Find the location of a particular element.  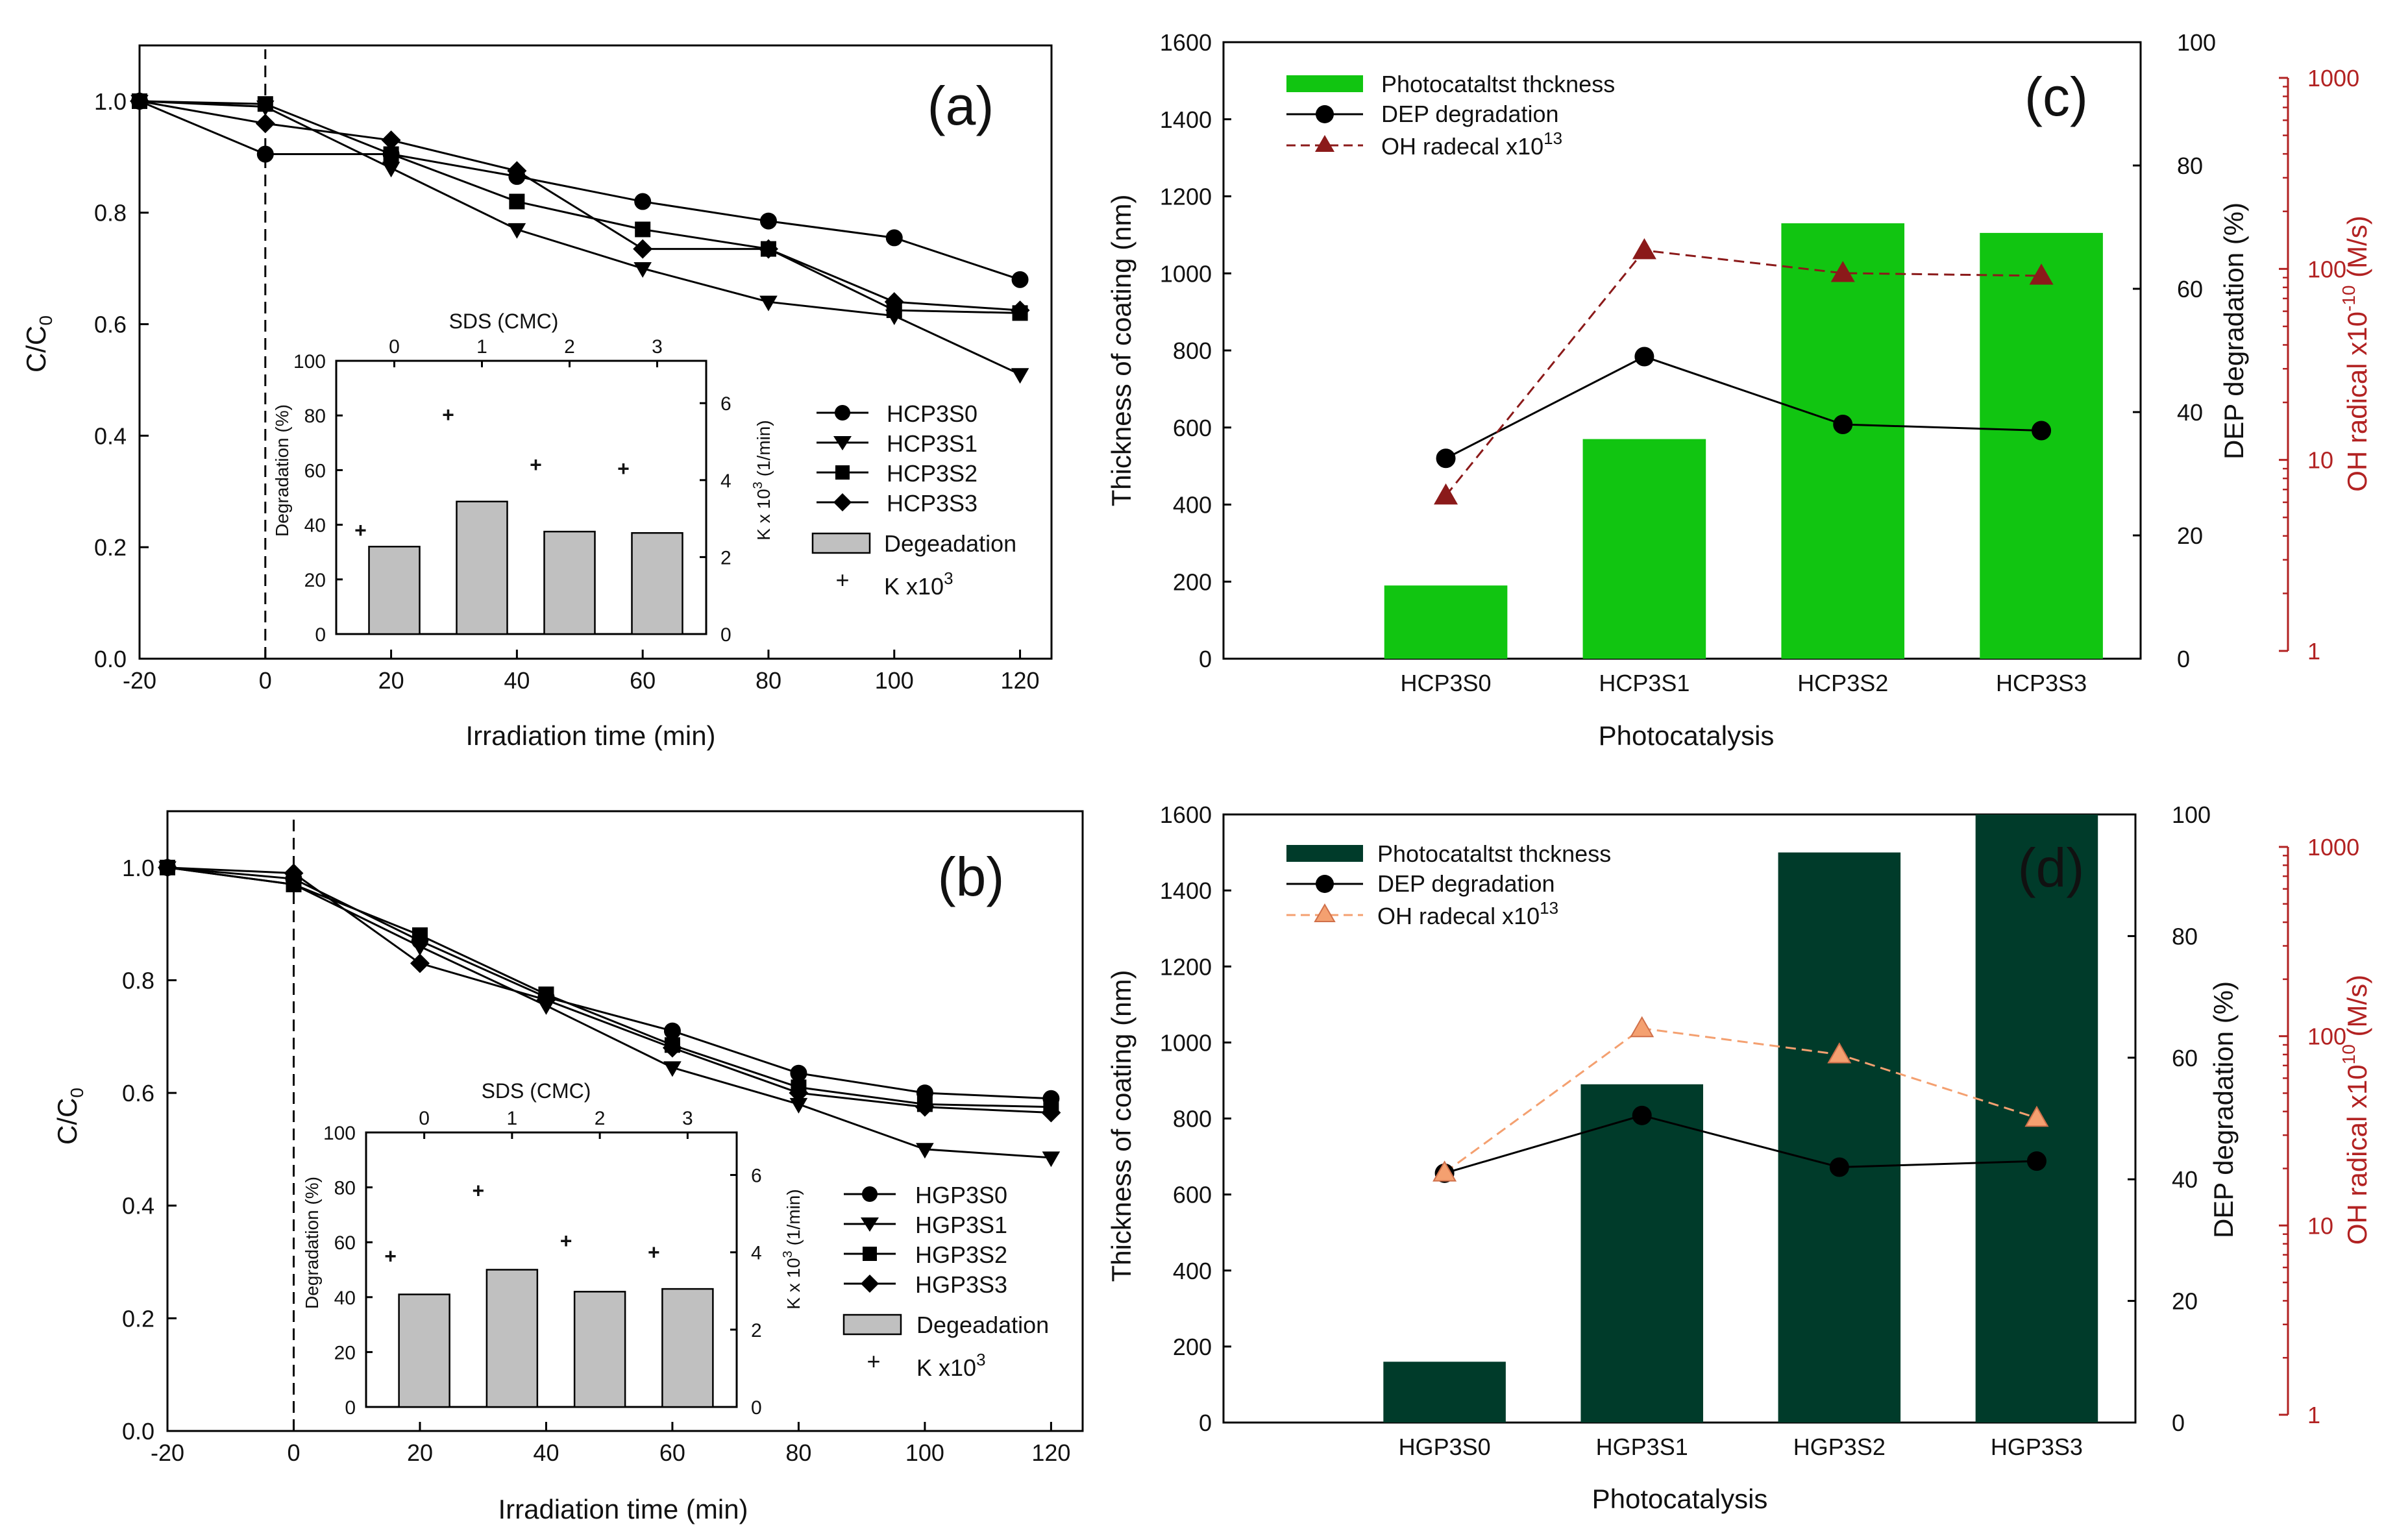

y-tick-label: 200 is located at coordinates (1192, 582).